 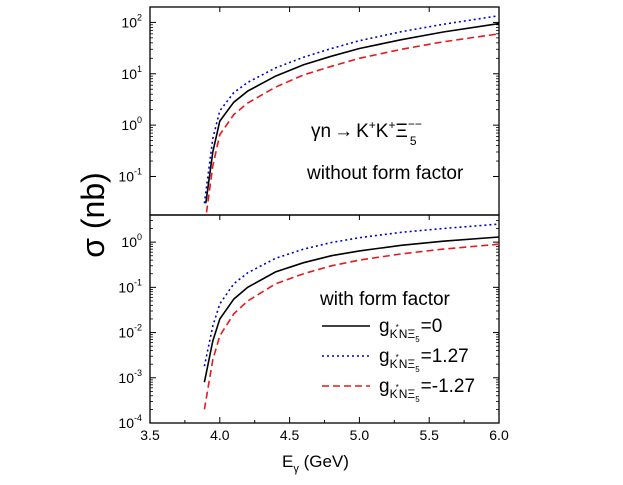 I want to click on x-tick-label: 4.0, so click(x=220, y=435).